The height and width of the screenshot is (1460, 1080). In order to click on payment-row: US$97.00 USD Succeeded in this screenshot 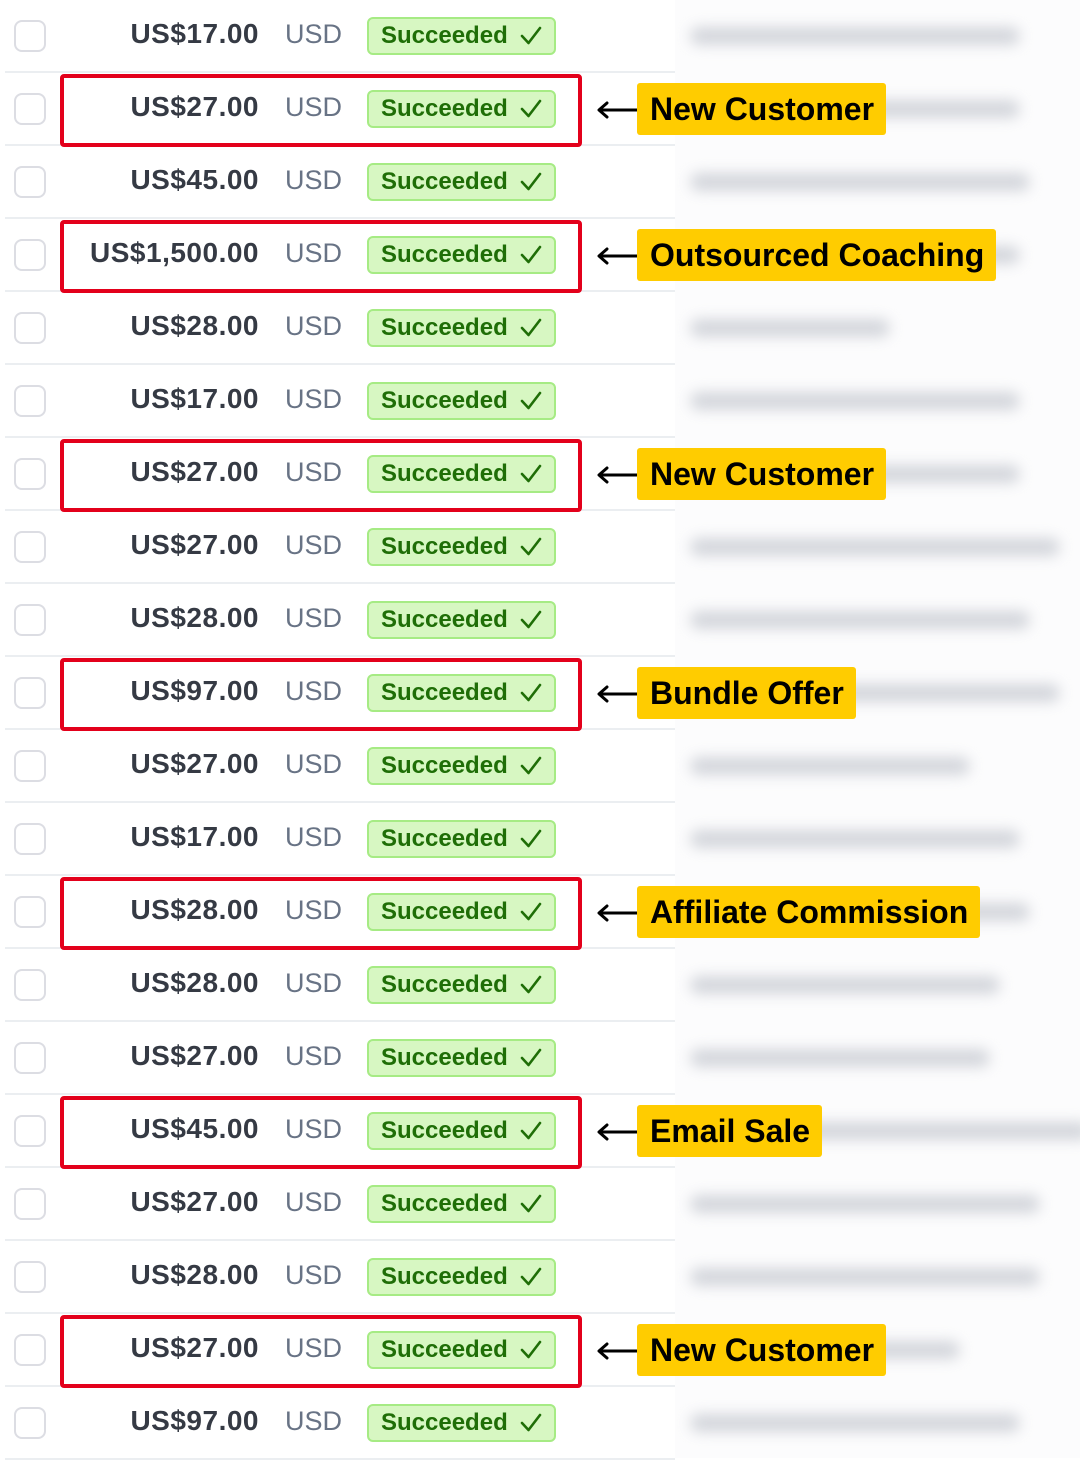, I will do `click(540, 1423)`.